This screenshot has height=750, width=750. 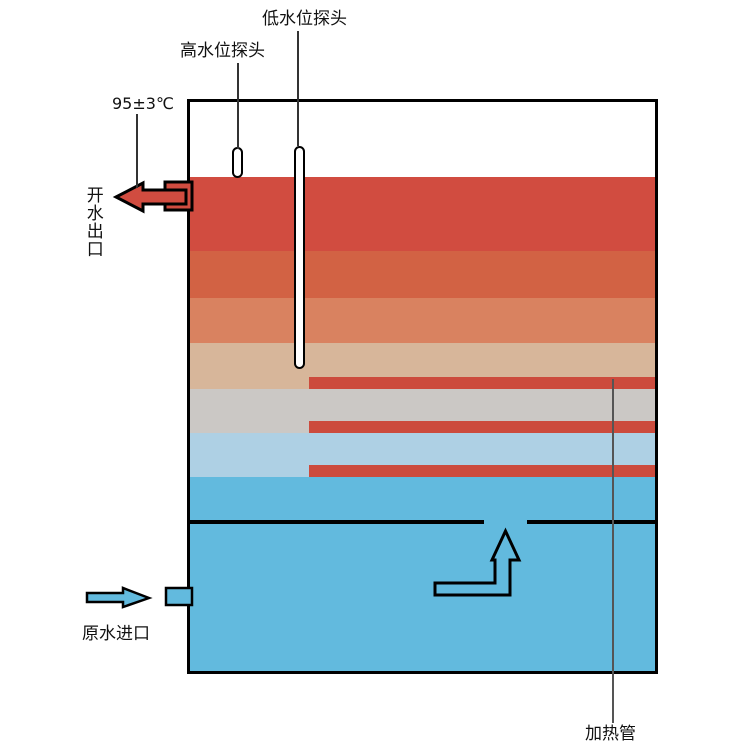 I want to click on temperature-label: 95±3℃, so click(x=143, y=103).